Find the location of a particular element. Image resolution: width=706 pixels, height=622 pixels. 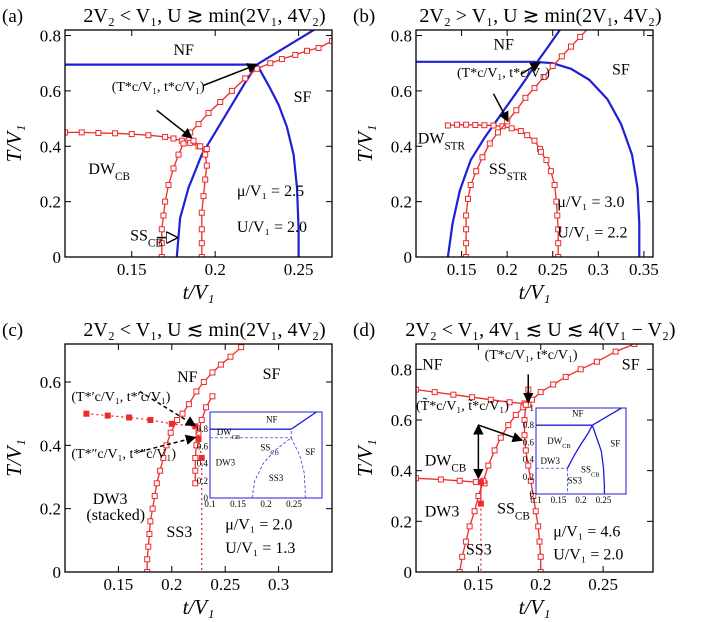

panel-3-inset-label-sf: SF is located at coordinates (615, 444).